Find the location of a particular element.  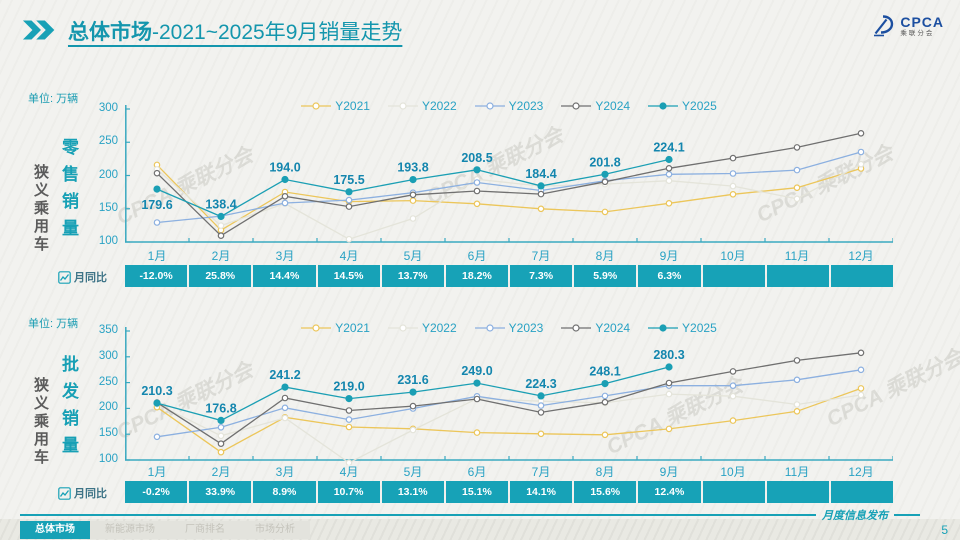

yoy-cell: 14.4% is located at coordinates (284, 276).